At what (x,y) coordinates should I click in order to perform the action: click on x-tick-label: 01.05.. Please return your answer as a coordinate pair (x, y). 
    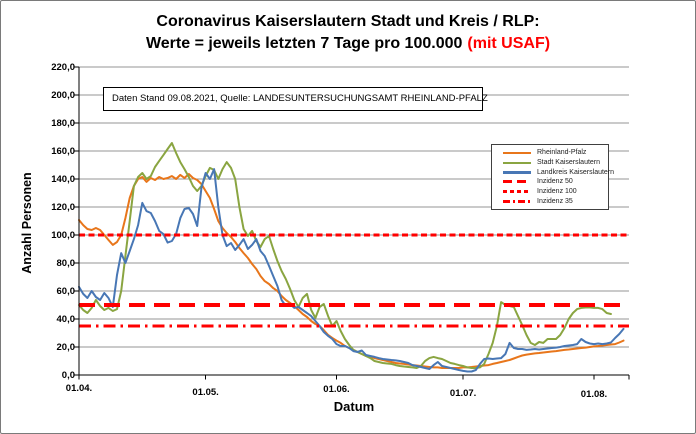
    Looking at the image, I should click on (205, 392).